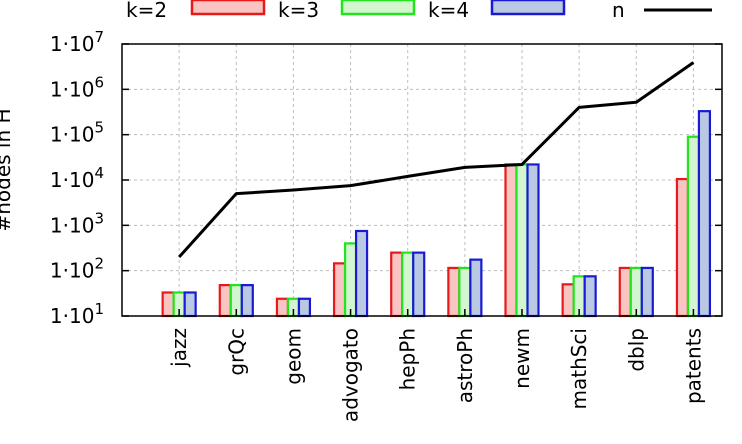 This screenshot has width=742, height=444. I want to click on y-axis-label: #nodes in H, so click(7, 169).